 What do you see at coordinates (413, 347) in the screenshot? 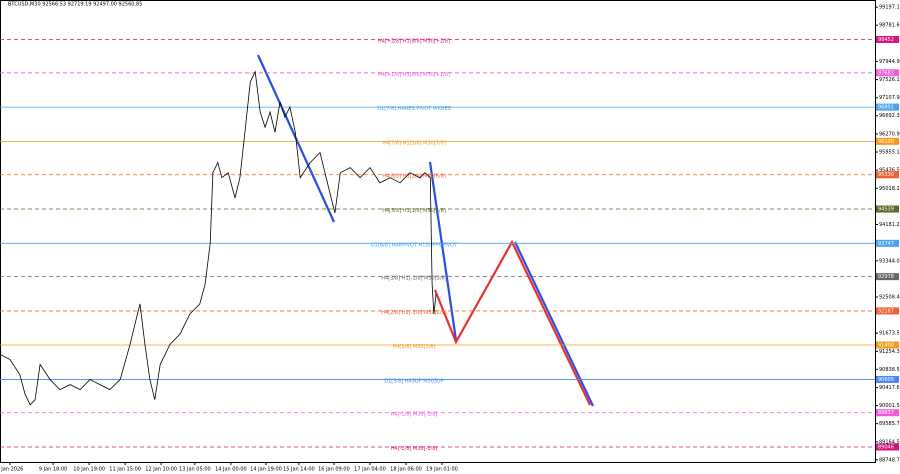
I see `level-label: H4[1/8] M30[1/8]` at bounding box center [413, 347].